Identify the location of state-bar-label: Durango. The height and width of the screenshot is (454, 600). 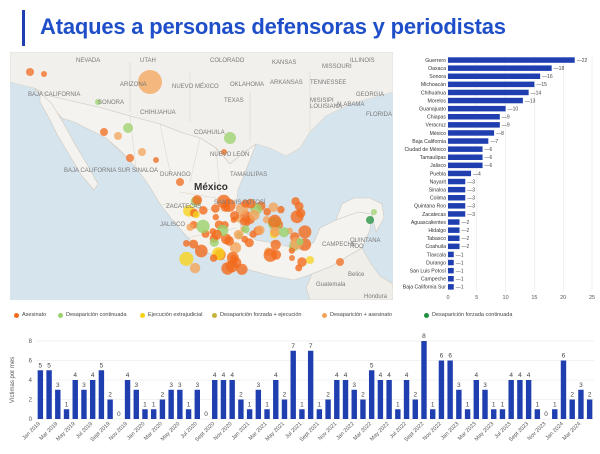
(436, 263).